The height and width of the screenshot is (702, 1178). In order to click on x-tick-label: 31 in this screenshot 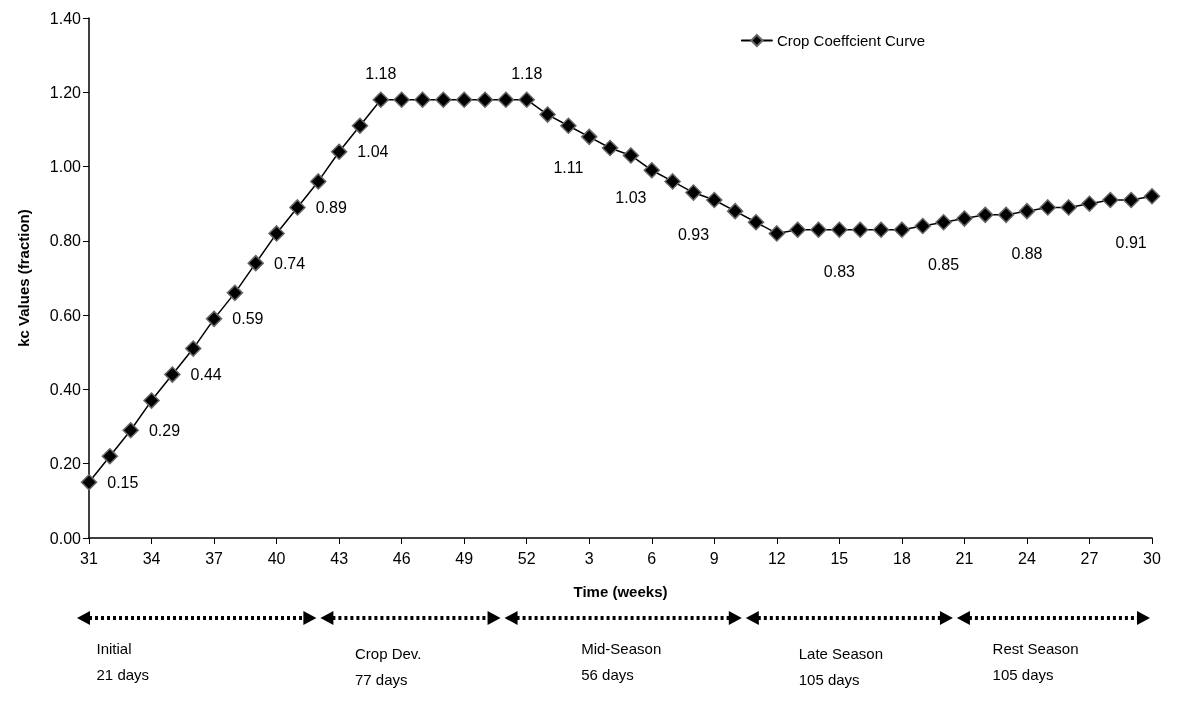, I will do `click(89, 558)`.